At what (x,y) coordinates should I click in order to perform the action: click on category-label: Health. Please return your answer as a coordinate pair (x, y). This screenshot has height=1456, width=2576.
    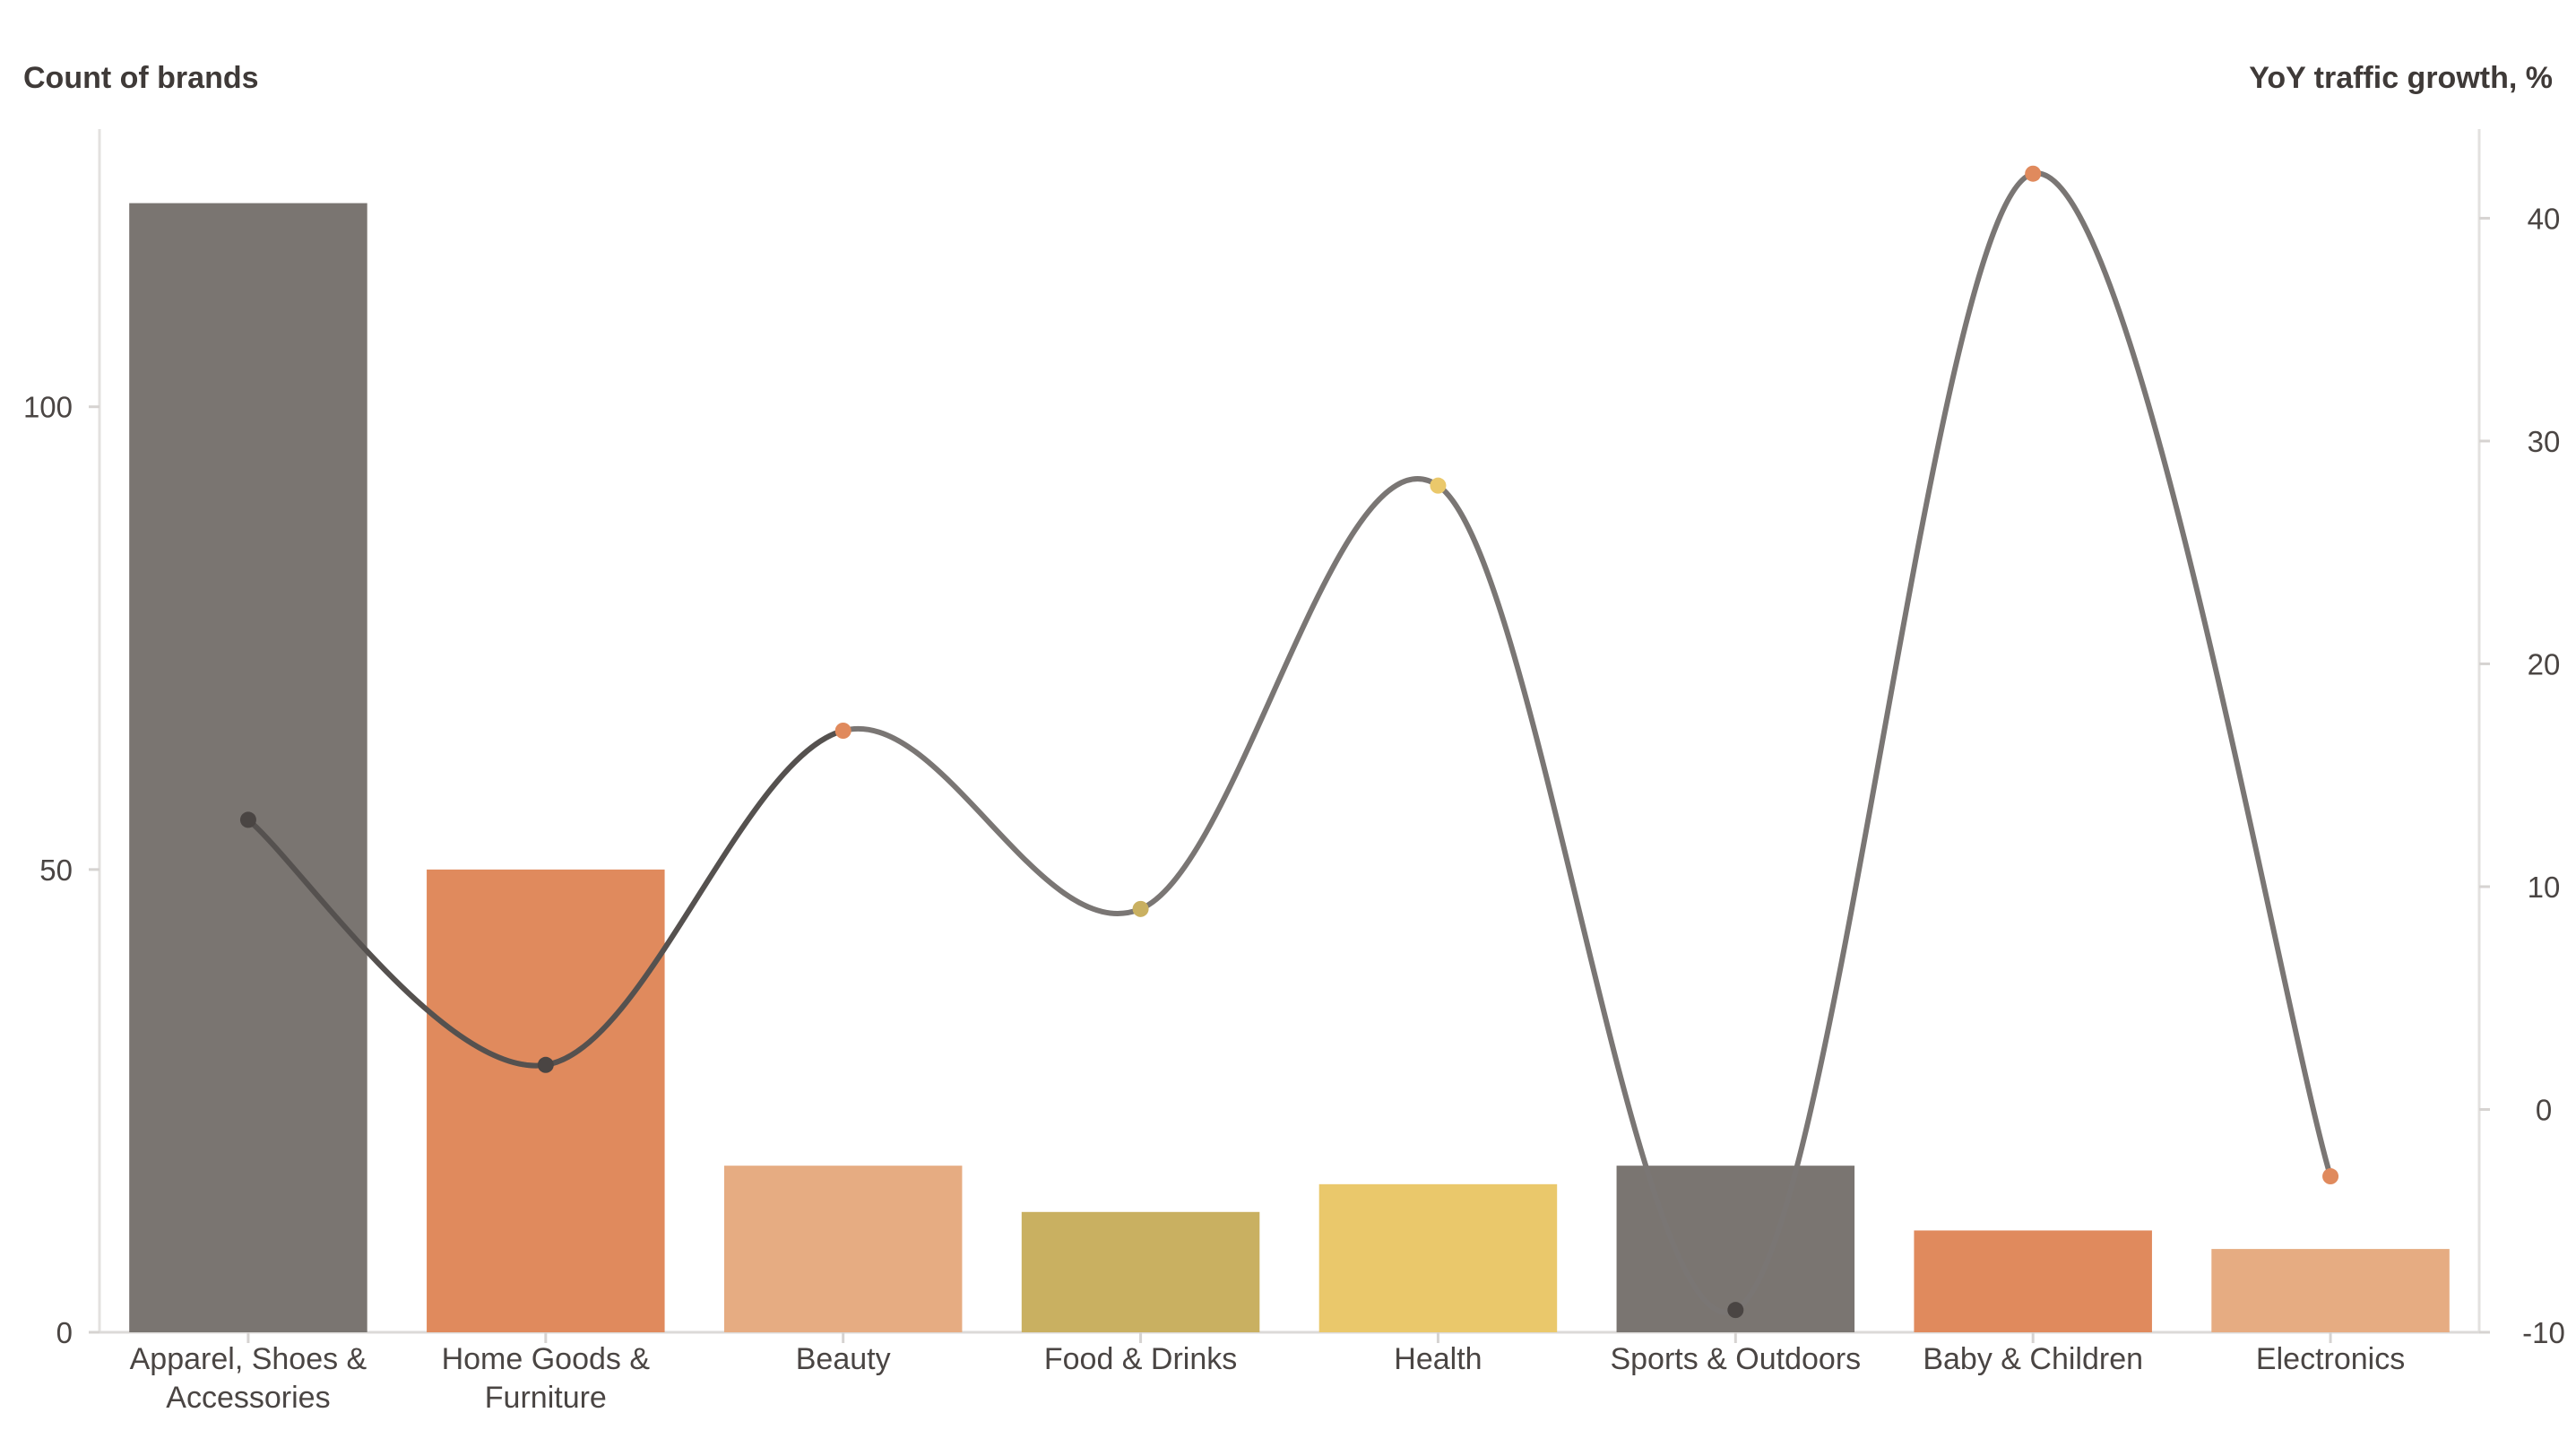
    Looking at the image, I should click on (1438, 1359).